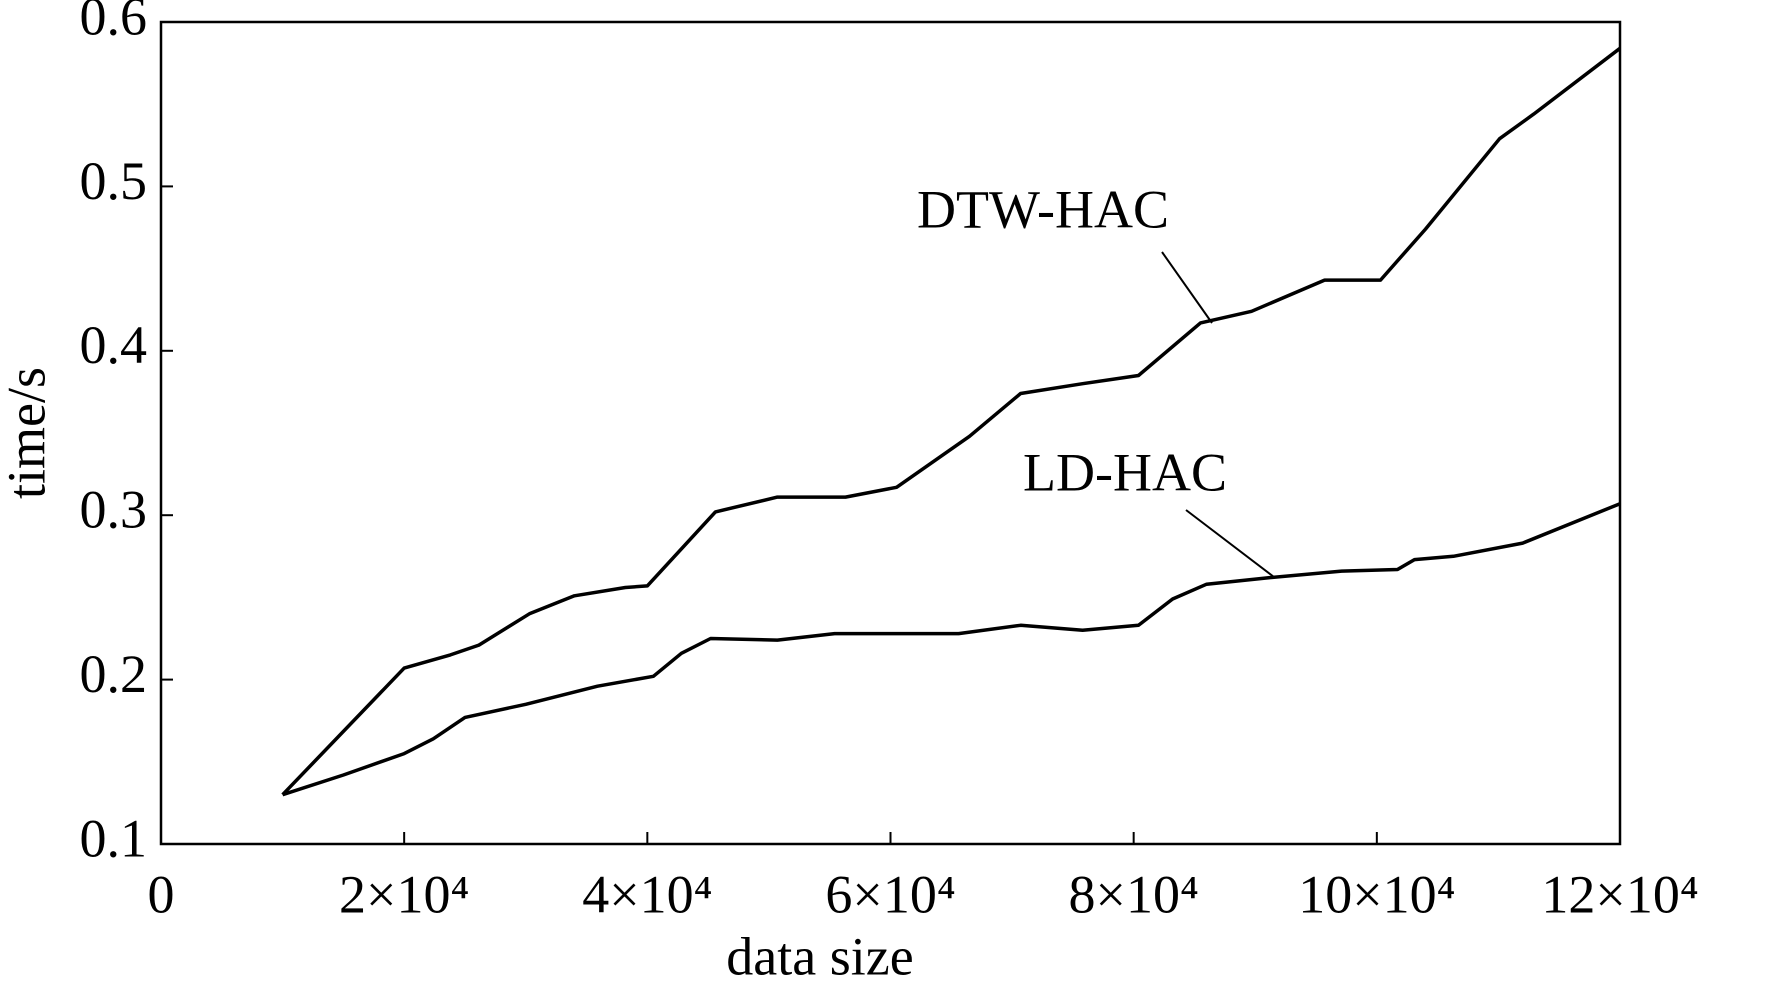 This screenshot has width=1768, height=995. What do you see at coordinates (114, 838) in the screenshot?
I see `y-tick-label: 0.1` at bounding box center [114, 838].